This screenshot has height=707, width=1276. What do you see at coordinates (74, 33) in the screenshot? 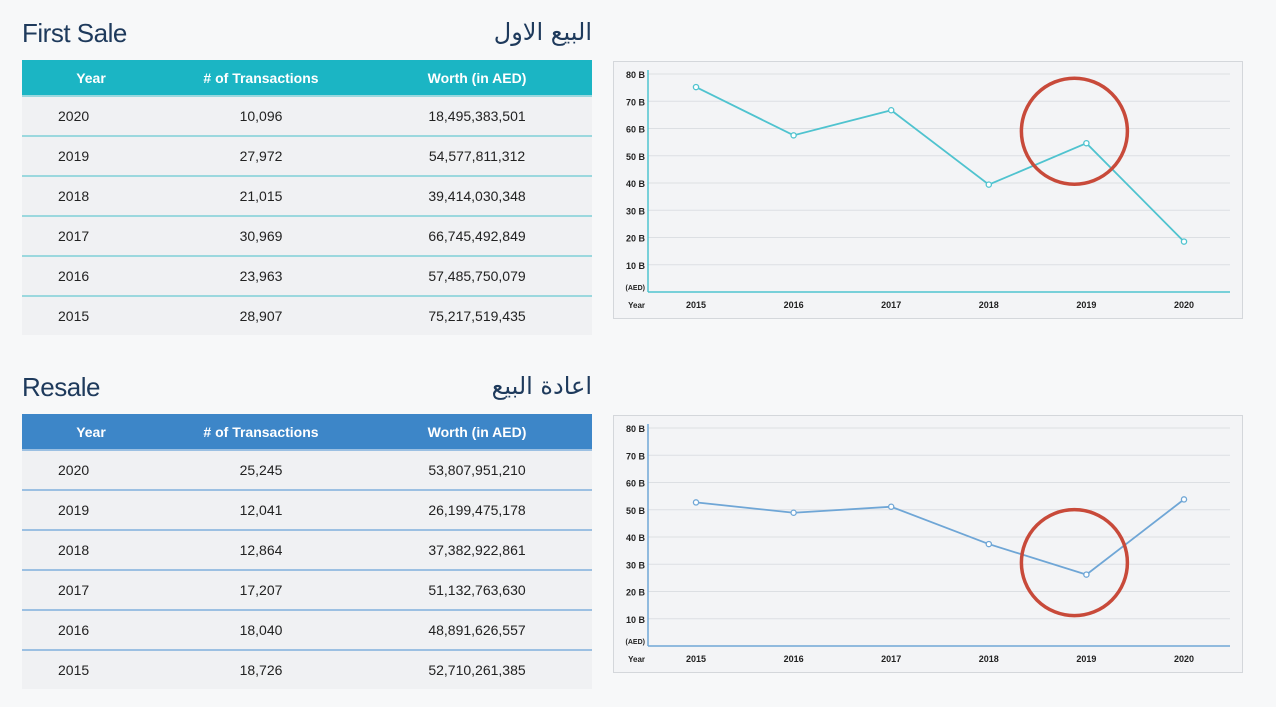
I see `first-sale-title: First Sale` at bounding box center [74, 33].